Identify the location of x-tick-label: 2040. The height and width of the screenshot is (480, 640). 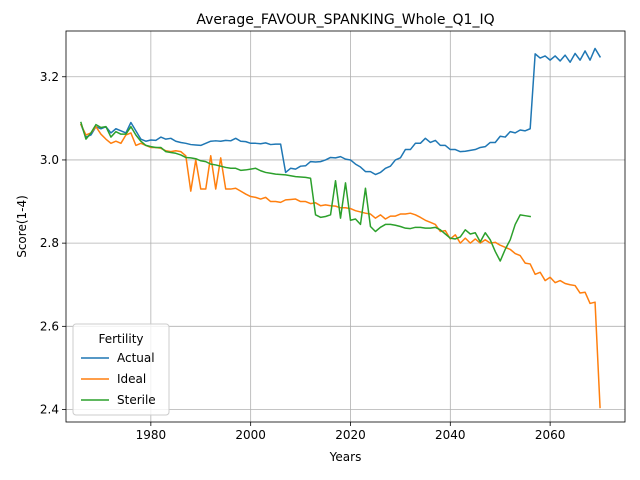
(450, 435).